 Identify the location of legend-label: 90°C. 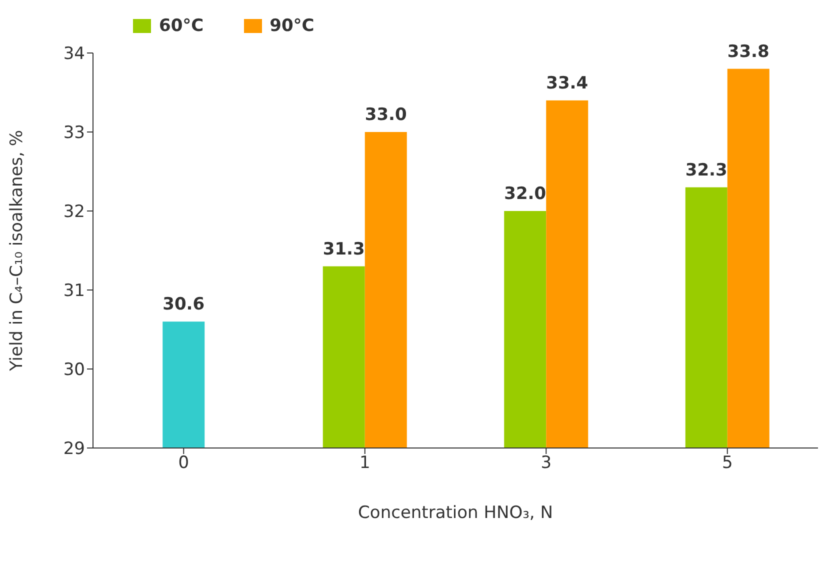
(292, 26).